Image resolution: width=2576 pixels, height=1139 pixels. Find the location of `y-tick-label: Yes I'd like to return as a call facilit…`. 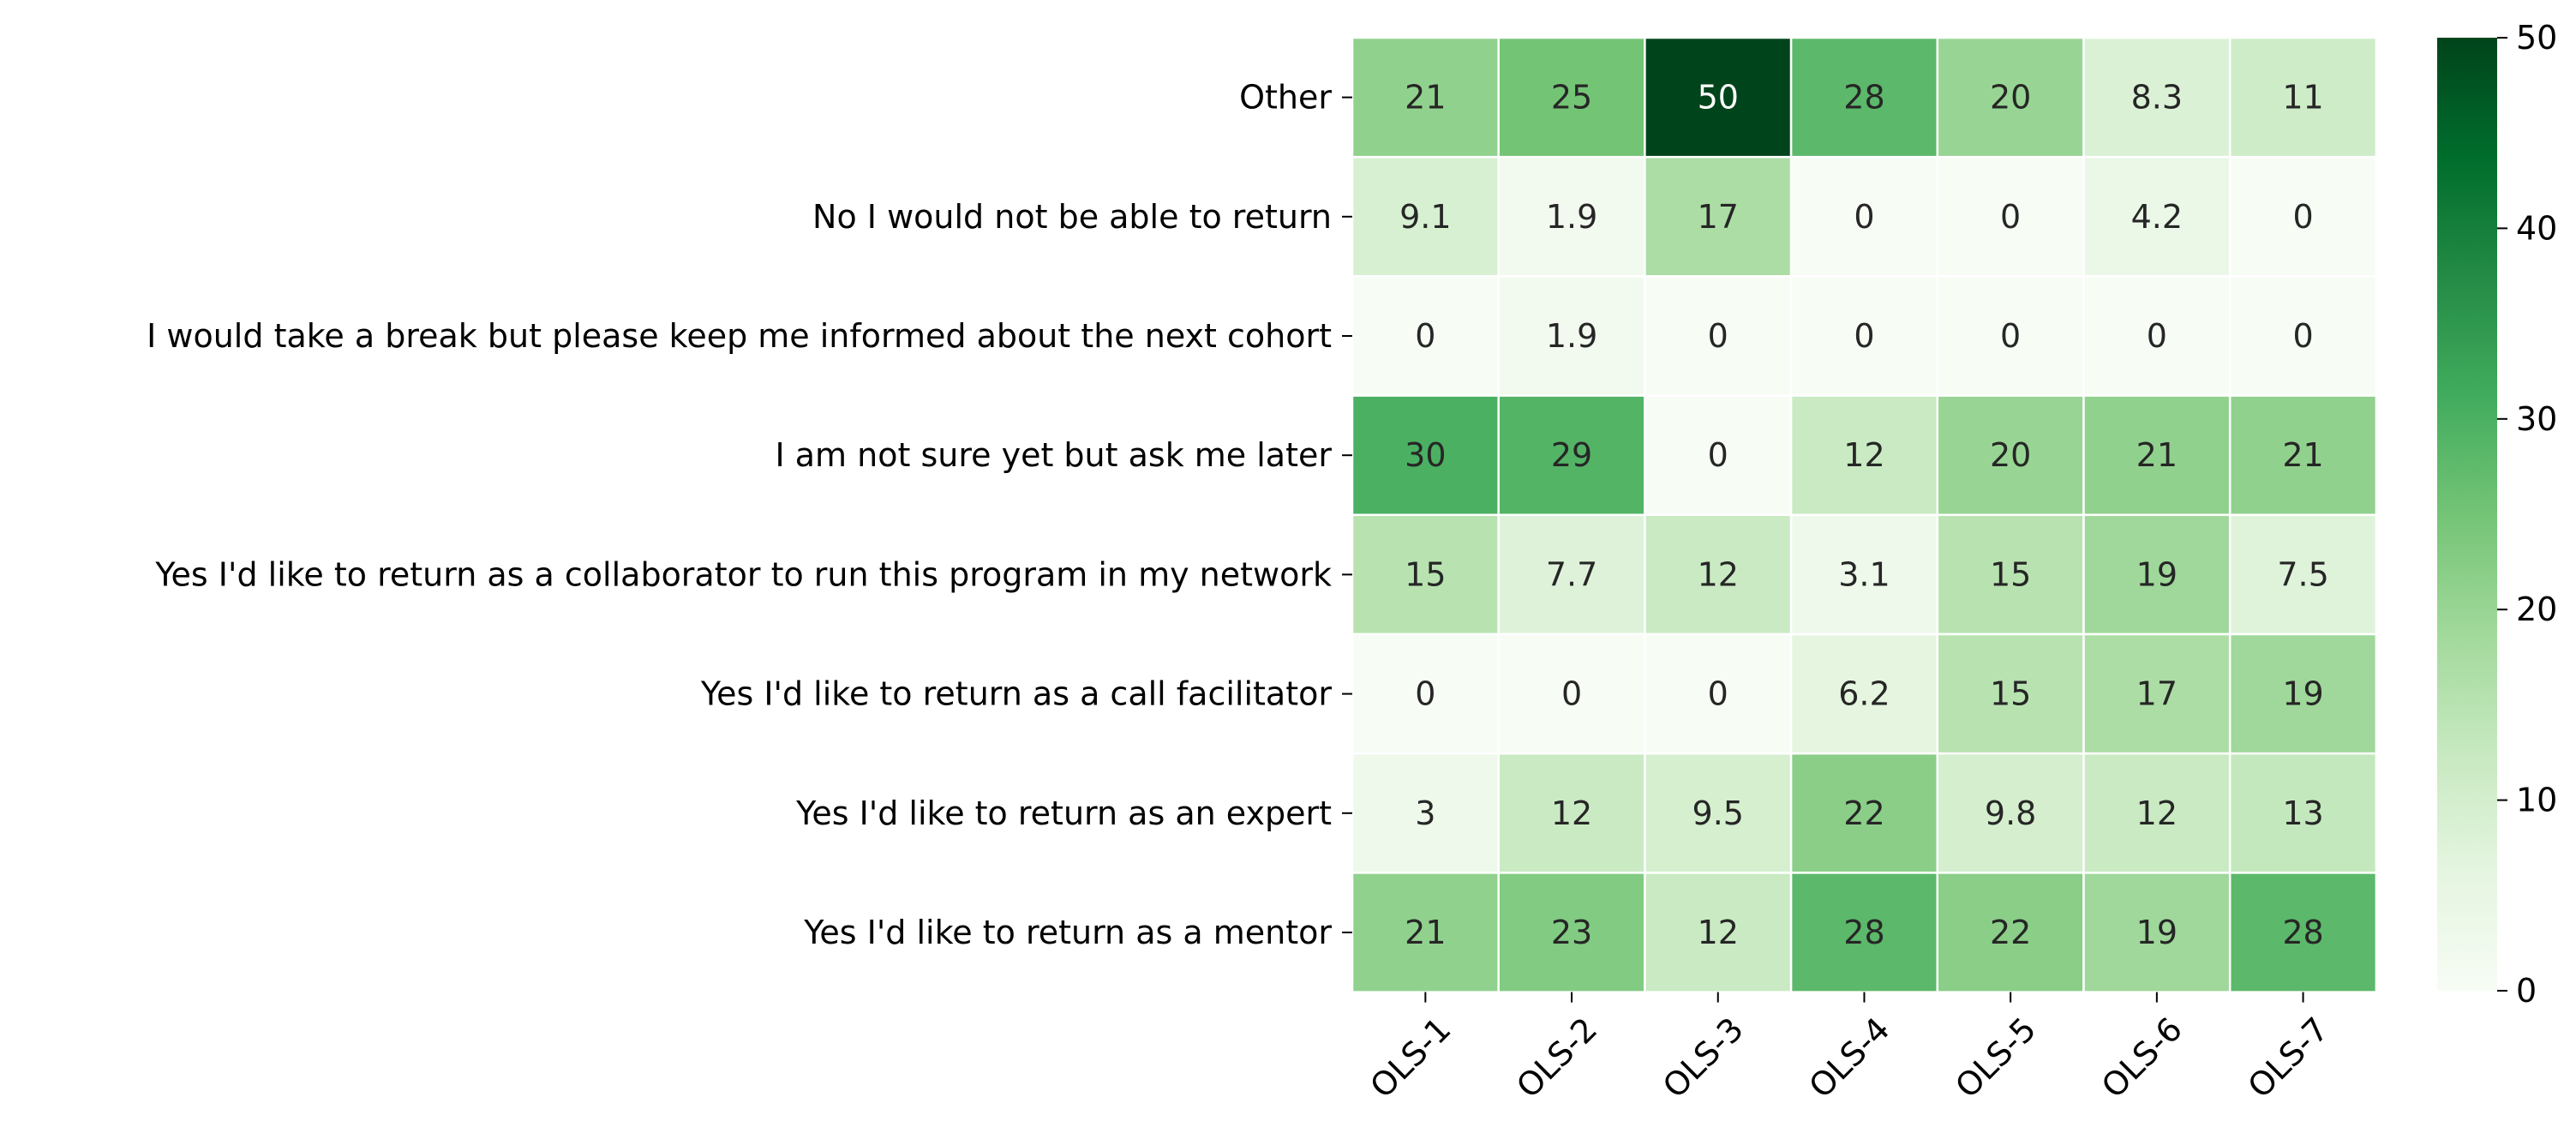

y-tick-label: Yes I'd like to return as a call facilit… is located at coordinates (1016, 694).